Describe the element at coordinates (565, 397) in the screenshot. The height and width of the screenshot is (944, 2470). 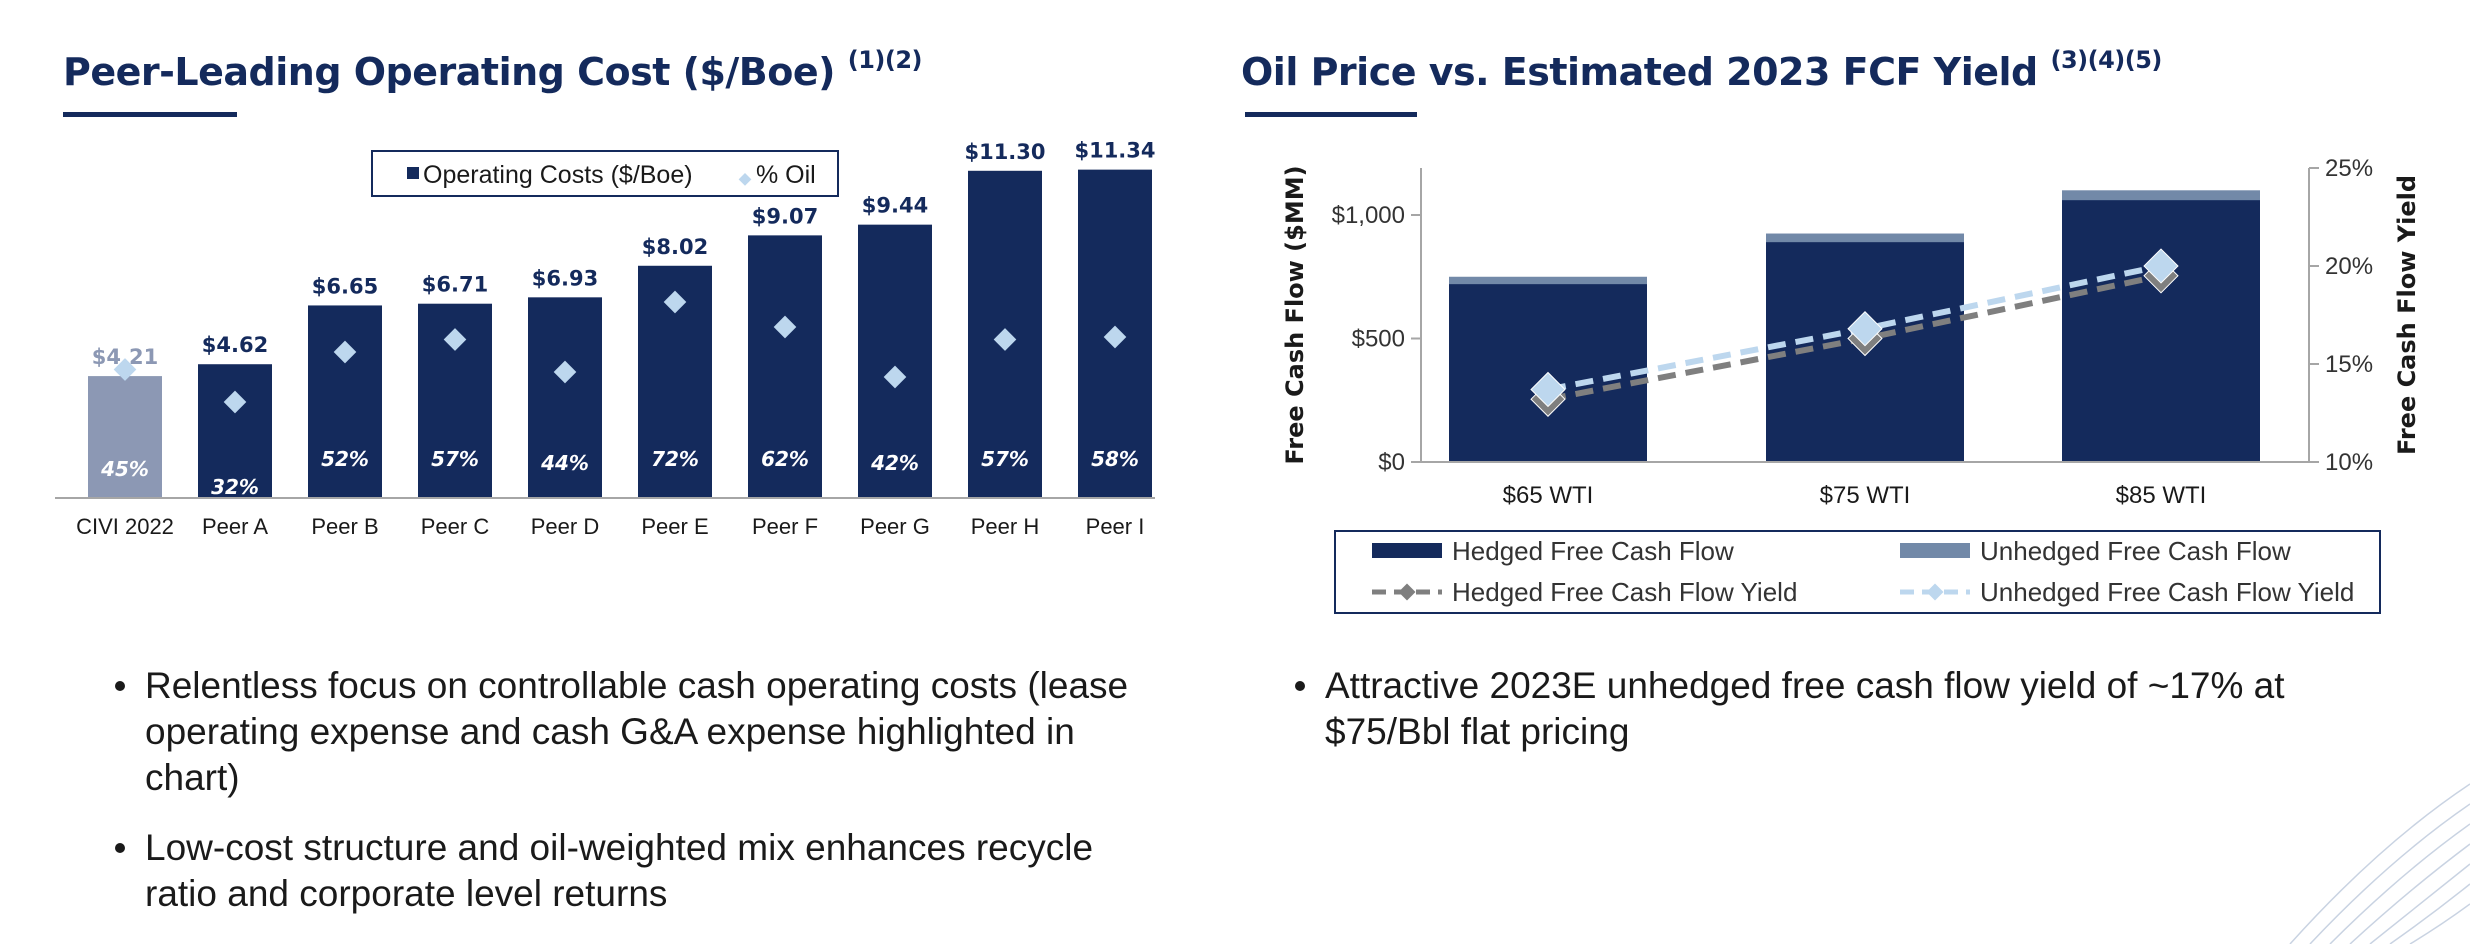
I see `bar-peer-d` at that location.